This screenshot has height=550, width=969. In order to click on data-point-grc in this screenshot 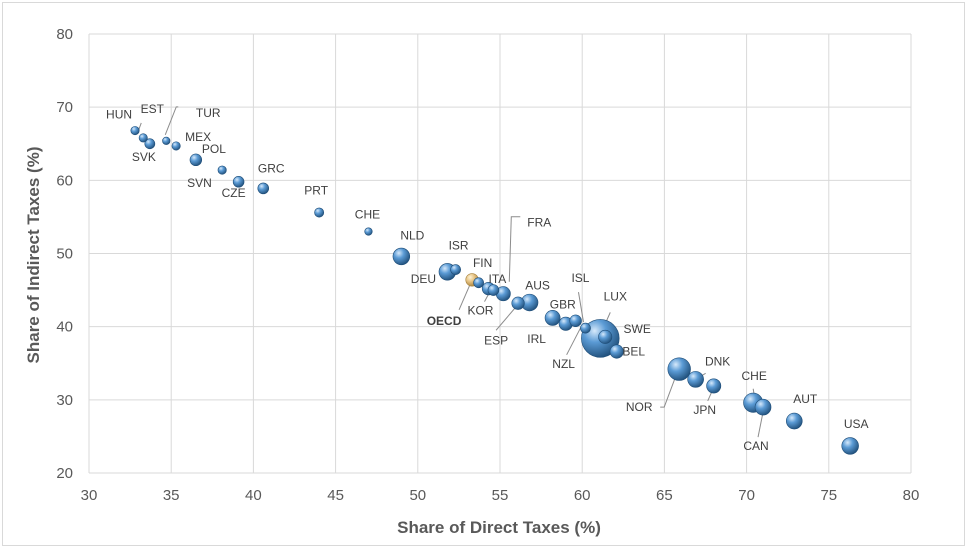, I will do `click(263, 188)`.